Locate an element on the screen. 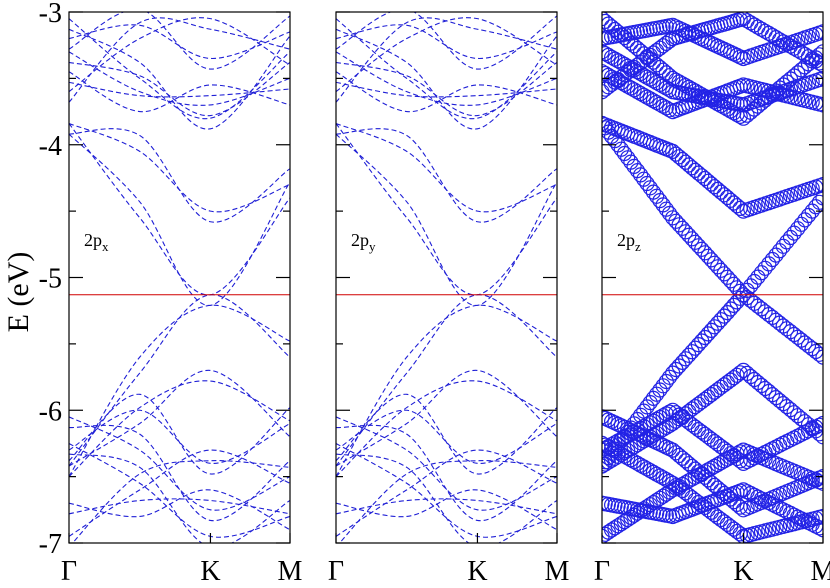 This screenshot has width=830, height=588. panel-orbital-label: 2py is located at coordinates (363, 242).